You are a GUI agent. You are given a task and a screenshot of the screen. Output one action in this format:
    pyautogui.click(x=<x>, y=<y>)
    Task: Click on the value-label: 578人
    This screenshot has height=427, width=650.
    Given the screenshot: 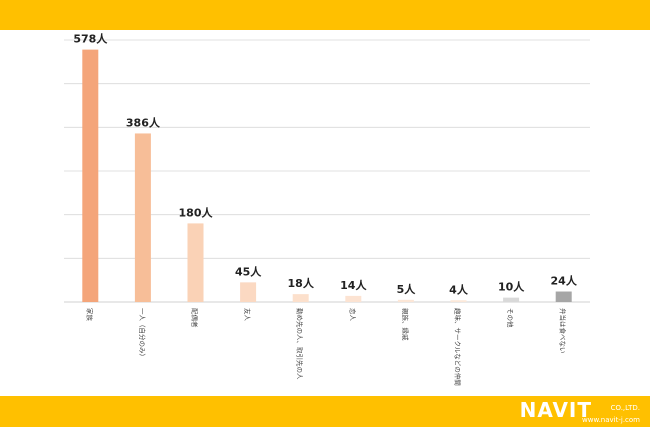 What is the action you would take?
    pyautogui.click(x=90, y=39)
    